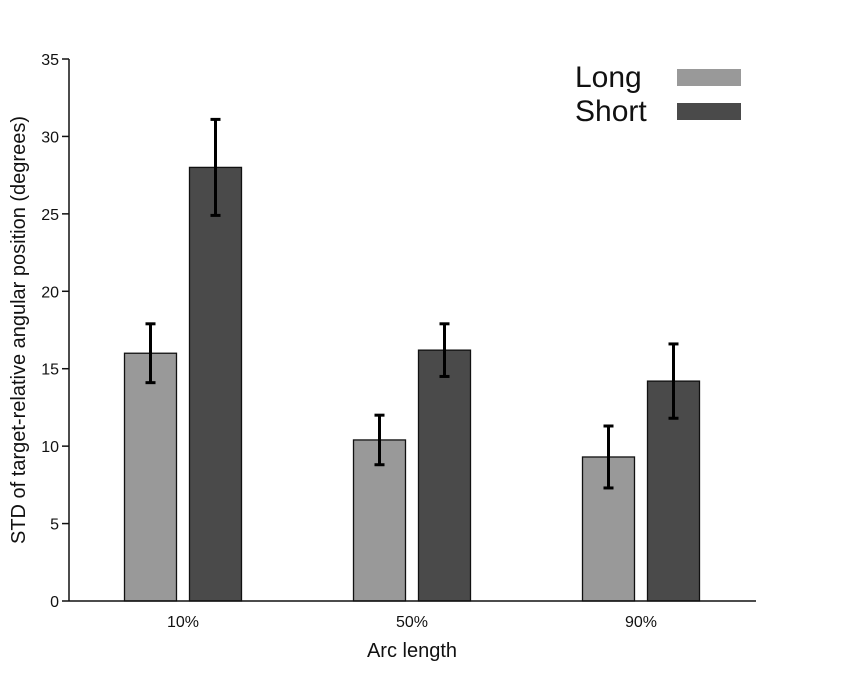  Describe the element at coordinates (50, 215) in the screenshot. I see `y-tick-label: 25` at that location.